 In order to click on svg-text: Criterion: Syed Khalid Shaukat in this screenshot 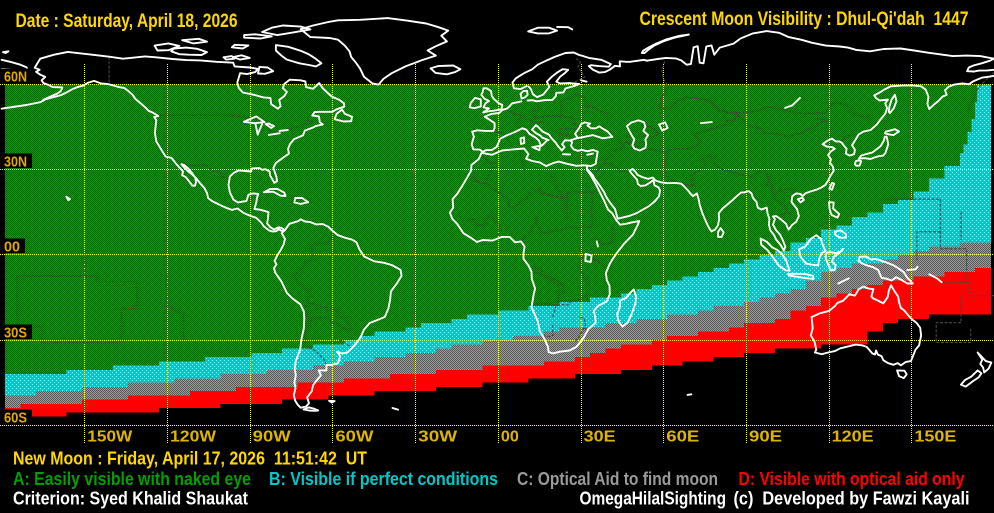, I will do `click(130, 499)`.